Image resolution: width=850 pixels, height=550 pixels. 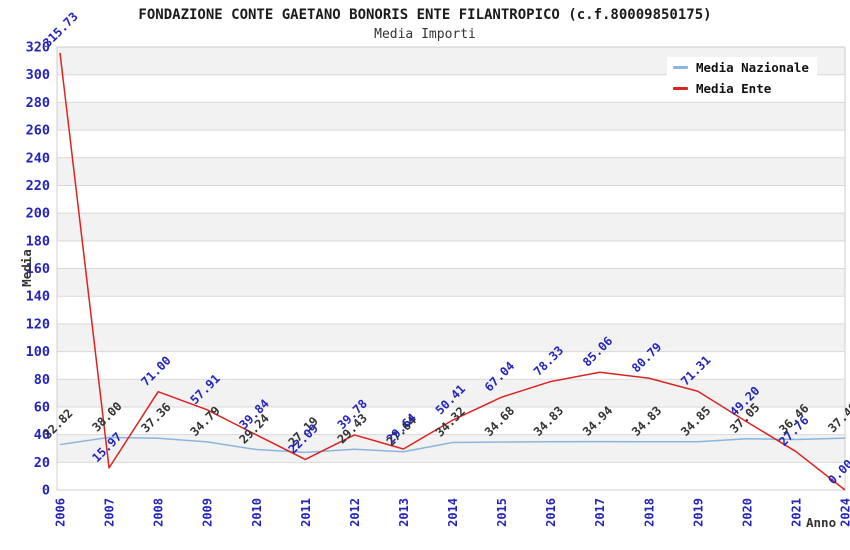 What do you see at coordinates (61, 512) in the screenshot?
I see `x-tick-label: 2006` at bounding box center [61, 512].